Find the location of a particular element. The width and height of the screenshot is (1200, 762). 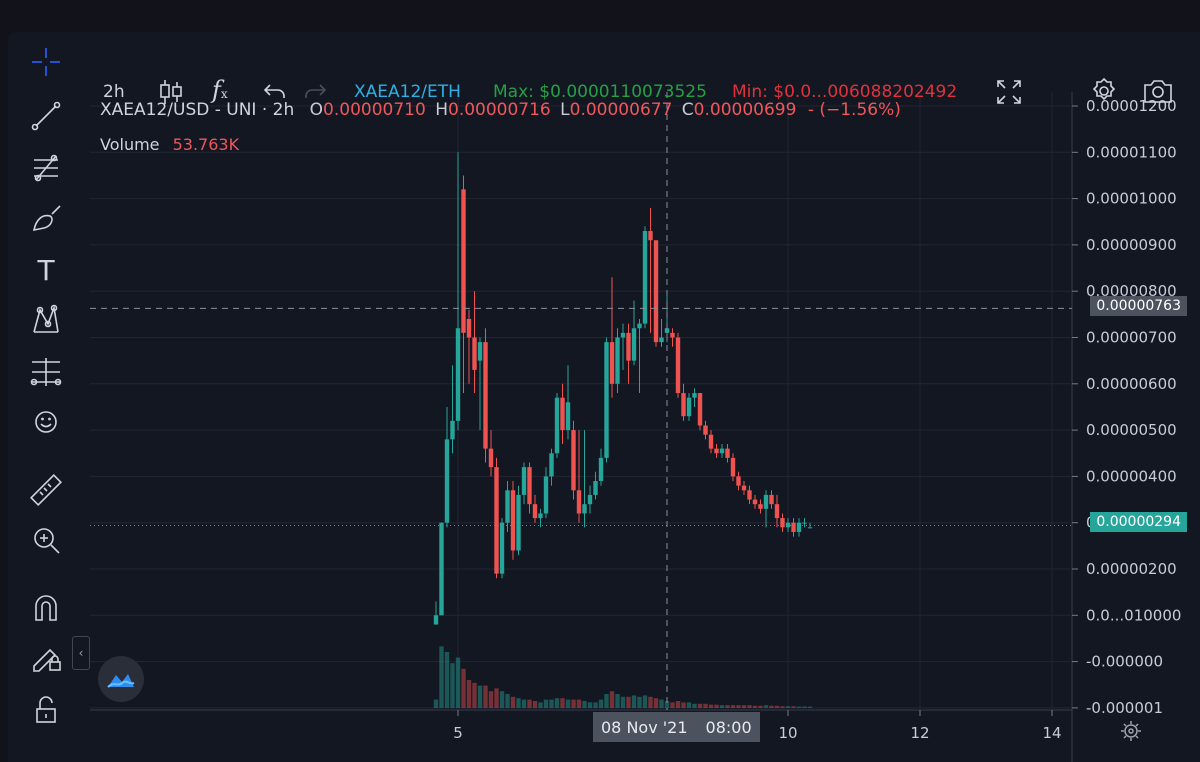

open-label: O is located at coordinates (316, 110).